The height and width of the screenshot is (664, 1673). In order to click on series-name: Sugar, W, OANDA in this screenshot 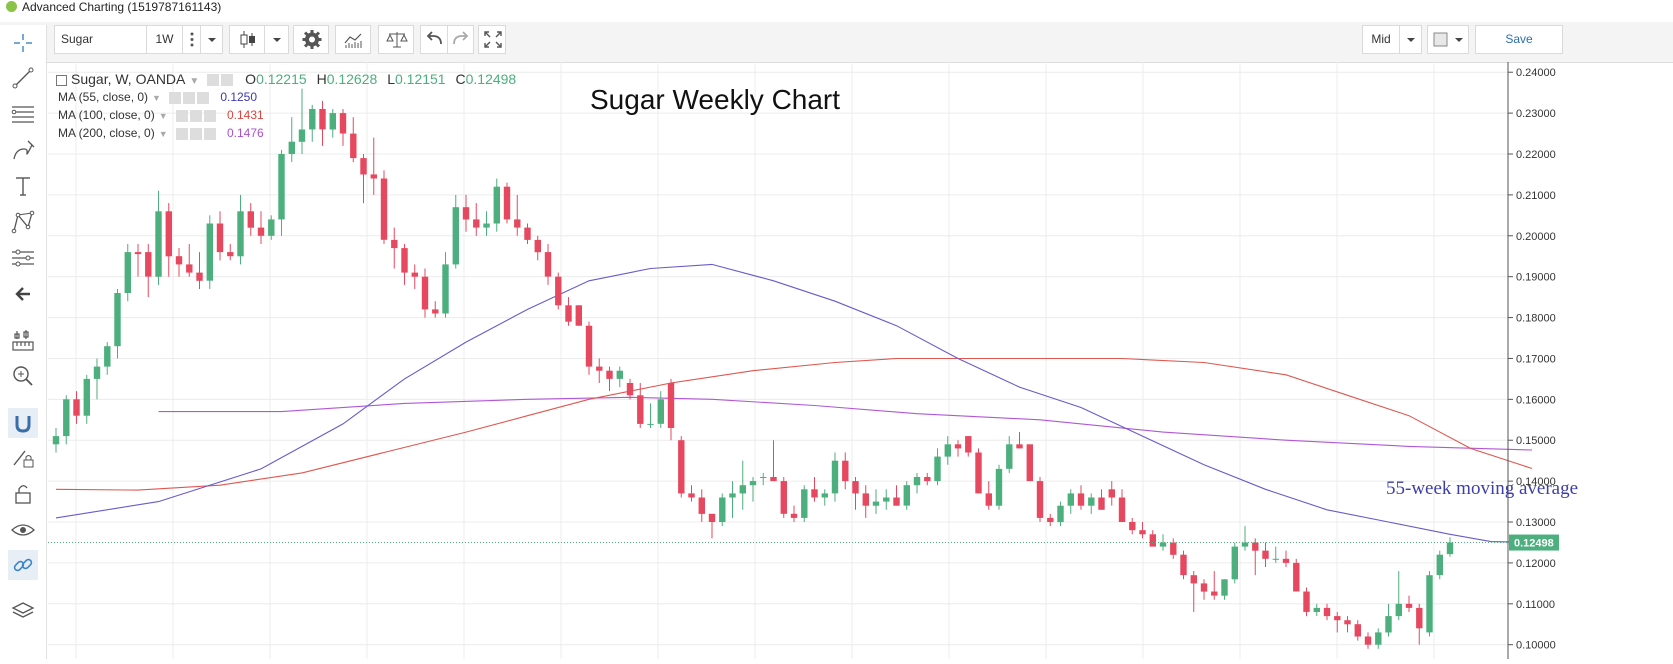, I will do `click(128, 79)`.